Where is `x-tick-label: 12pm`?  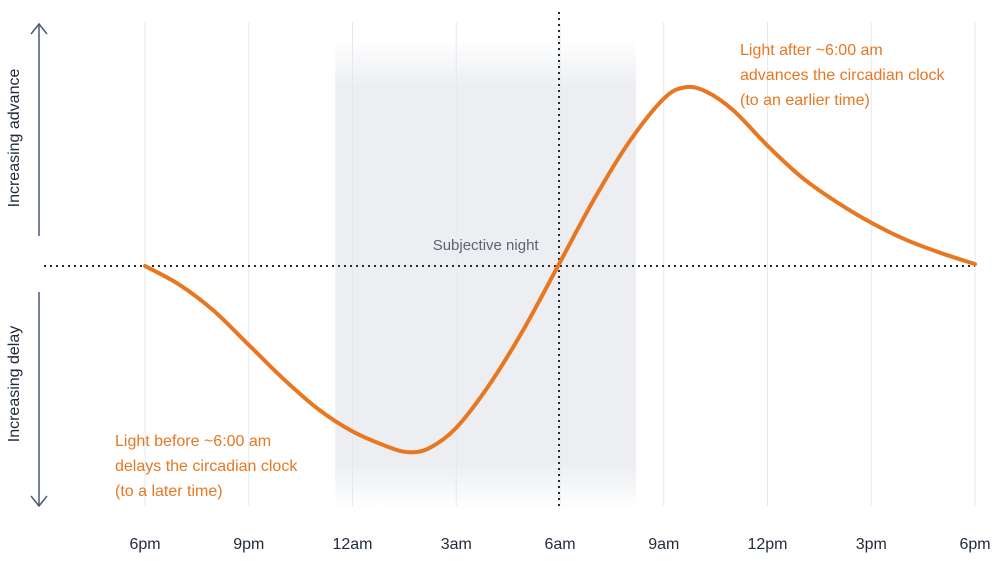 x-tick-label: 12pm is located at coordinates (767, 544).